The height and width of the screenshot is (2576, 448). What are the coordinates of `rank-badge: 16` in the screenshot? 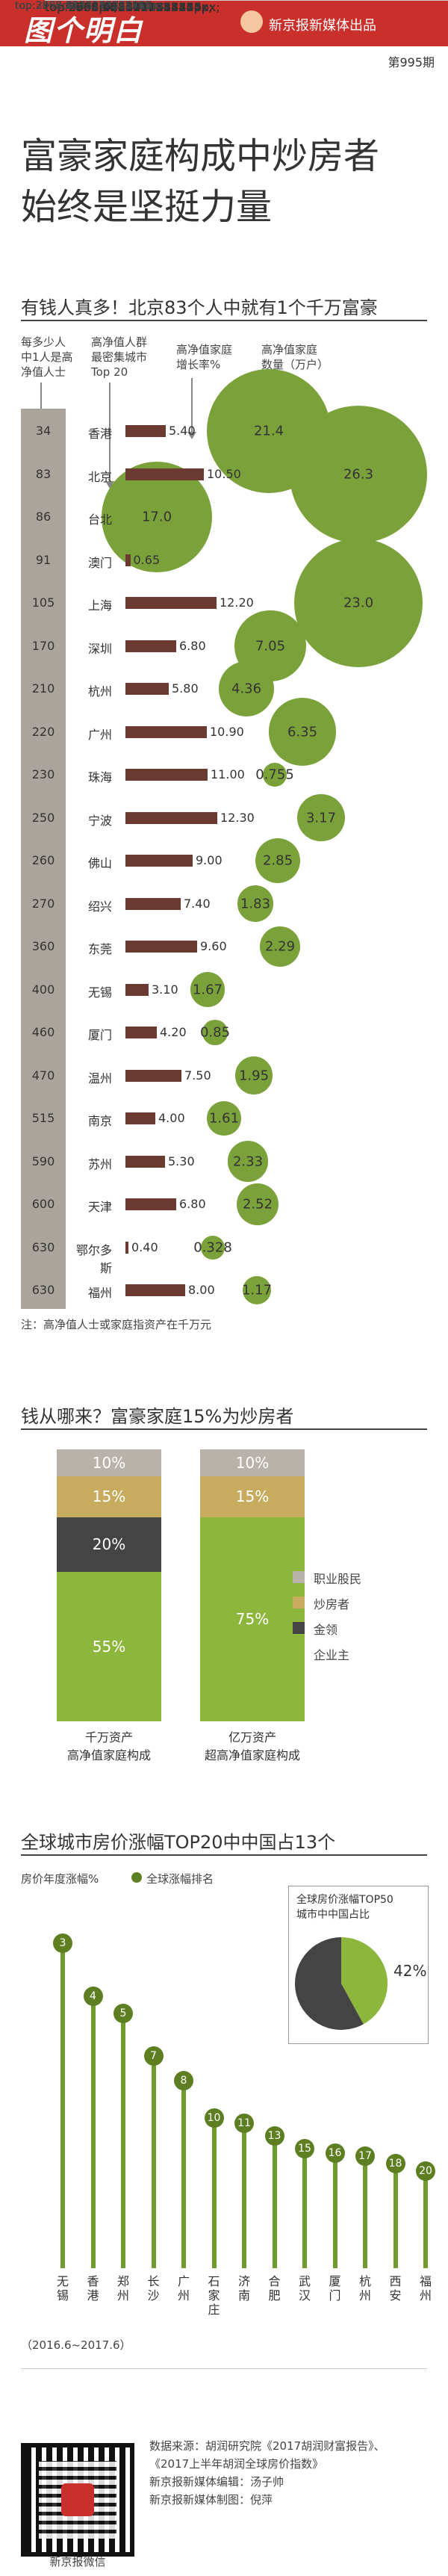 It's located at (335, 2153).